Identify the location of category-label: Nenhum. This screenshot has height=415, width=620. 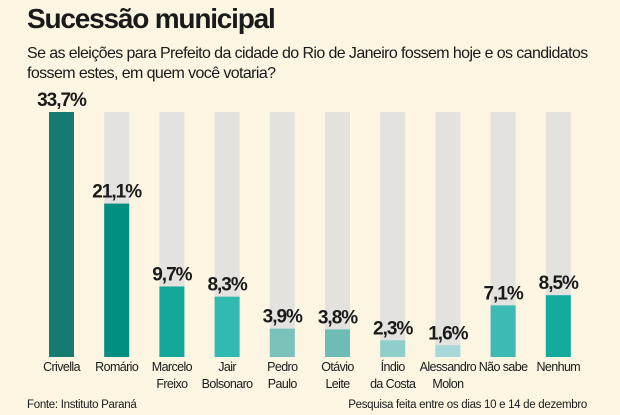
(558, 367).